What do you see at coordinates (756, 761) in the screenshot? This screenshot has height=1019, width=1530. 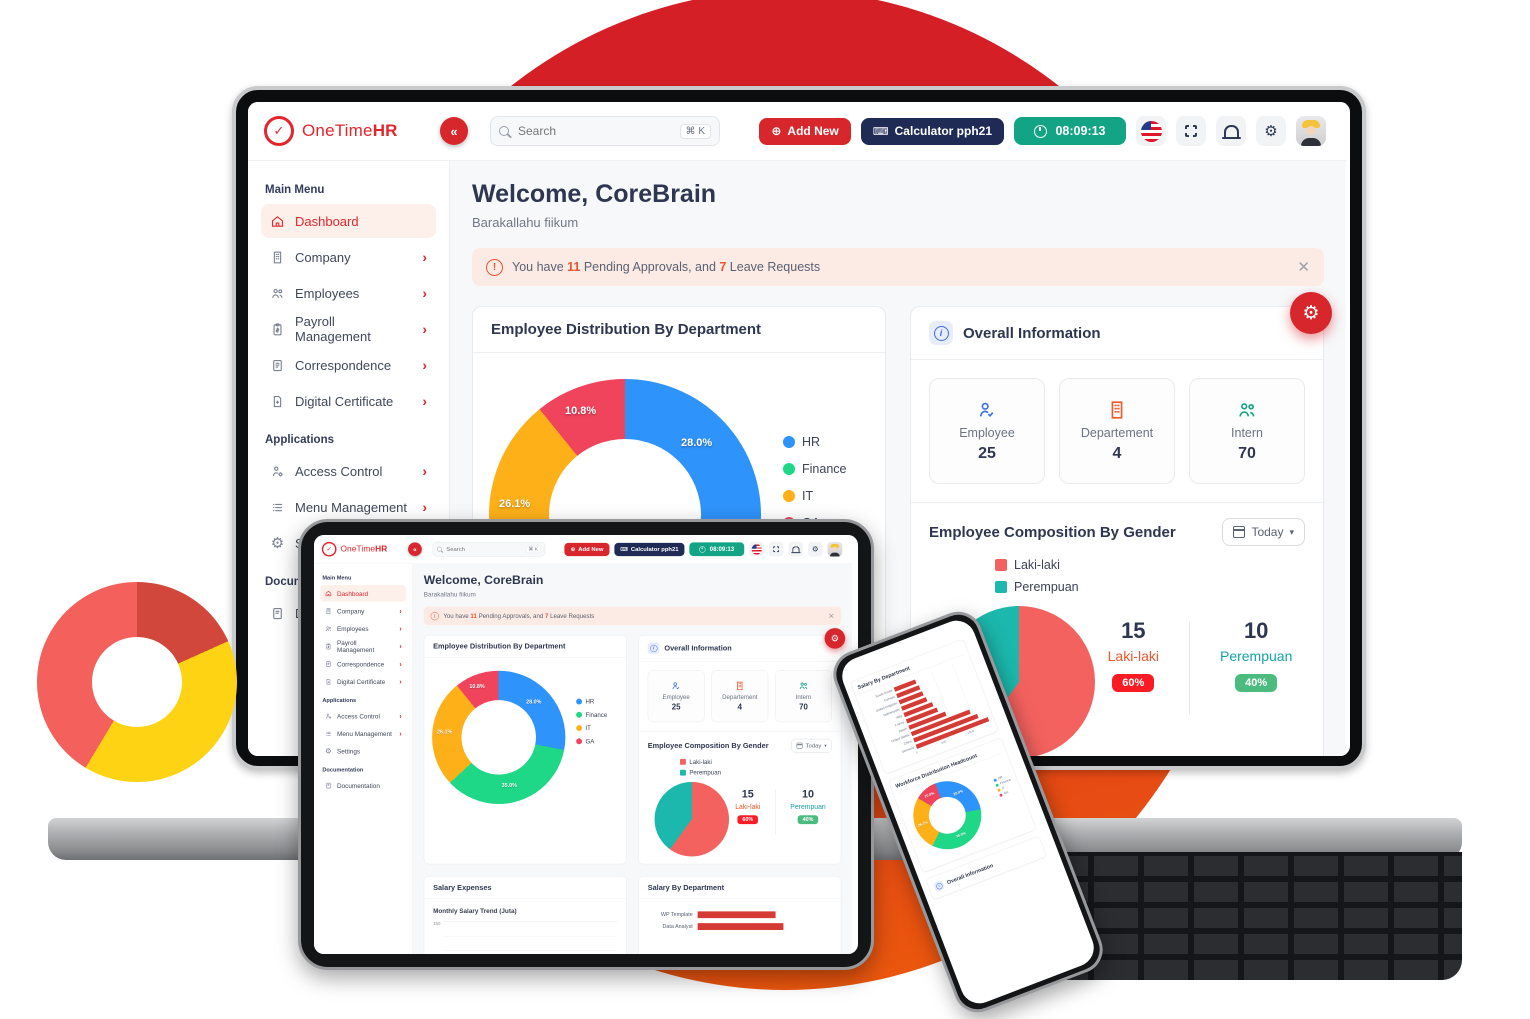 I see `legend-item: Laki-laki` at bounding box center [756, 761].